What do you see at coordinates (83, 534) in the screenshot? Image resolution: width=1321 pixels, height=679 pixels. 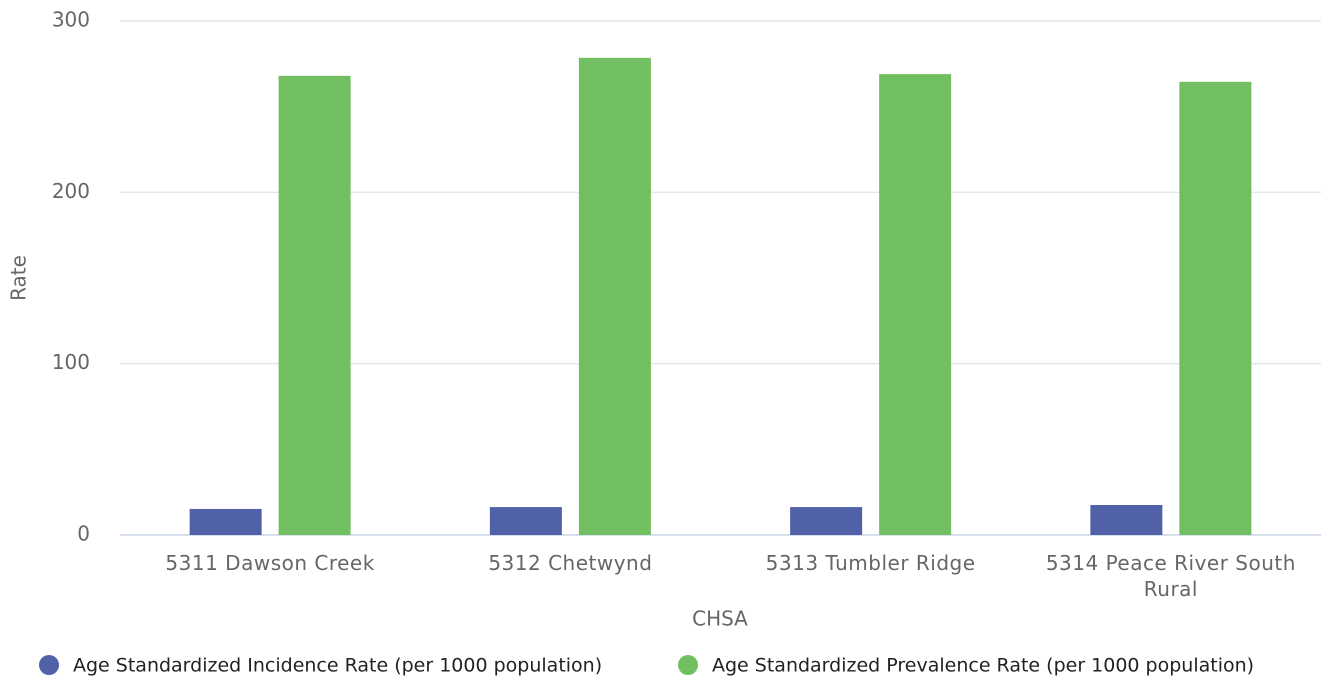 I see `y-tick-label: 0` at bounding box center [83, 534].